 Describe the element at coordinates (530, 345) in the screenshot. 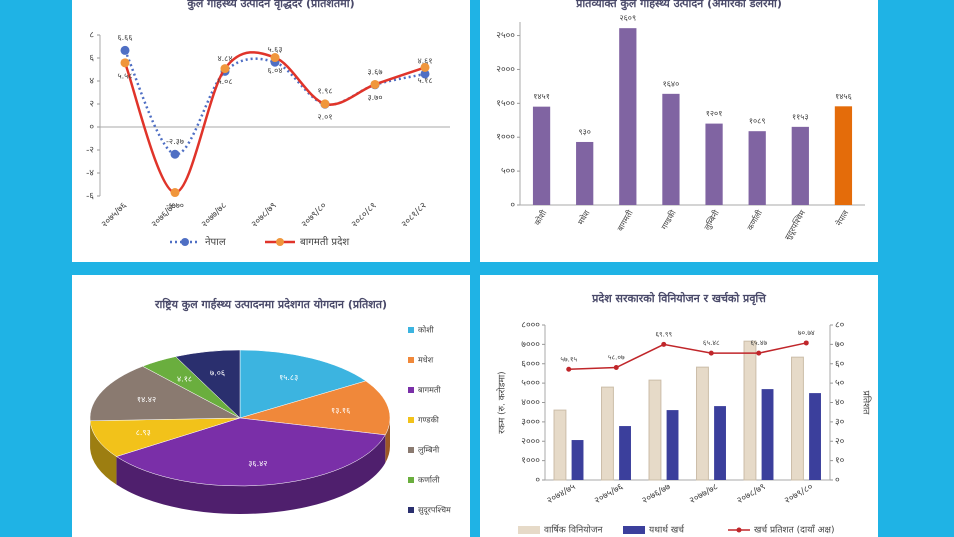

I see `tick-label: ७०००` at that location.